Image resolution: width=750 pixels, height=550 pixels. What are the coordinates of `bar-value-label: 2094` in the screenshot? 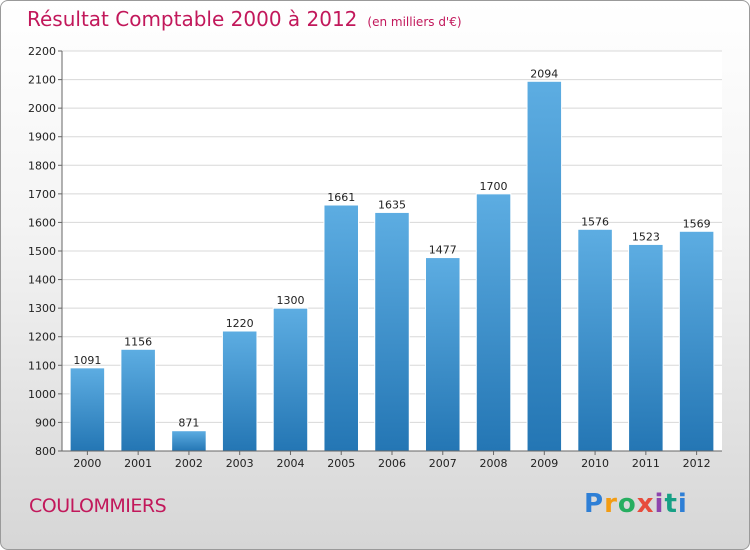 It's located at (544, 73).